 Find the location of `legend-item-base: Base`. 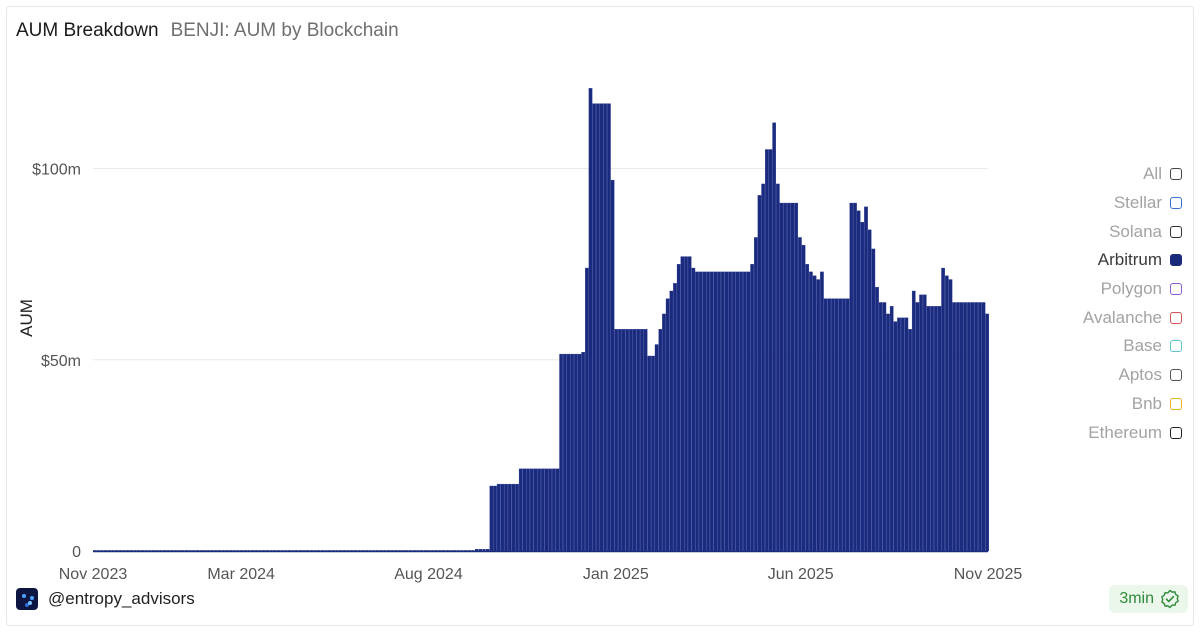

legend-item-base: Base is located at coordinates (1102, 346).